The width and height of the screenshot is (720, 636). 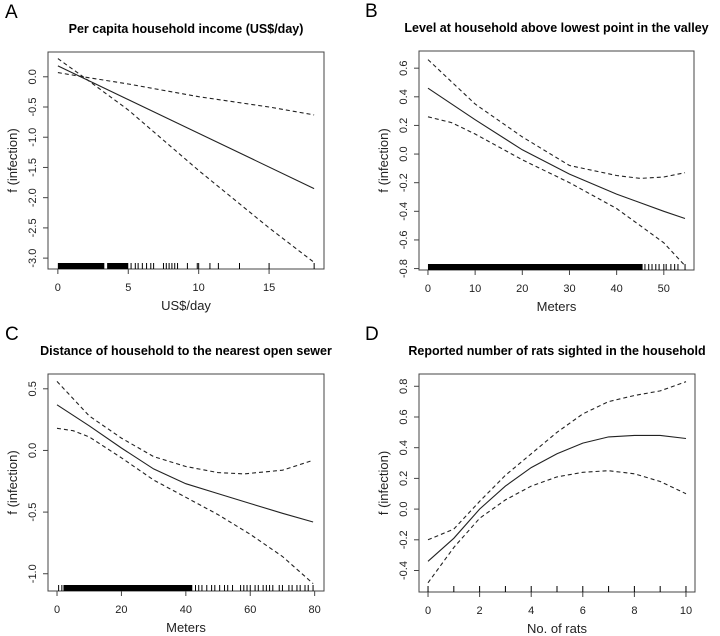 What do you see at coordinates (404, 268) in the screenshot?
I see `y-tick-label: -0.8` at bounding box center [404, 268].